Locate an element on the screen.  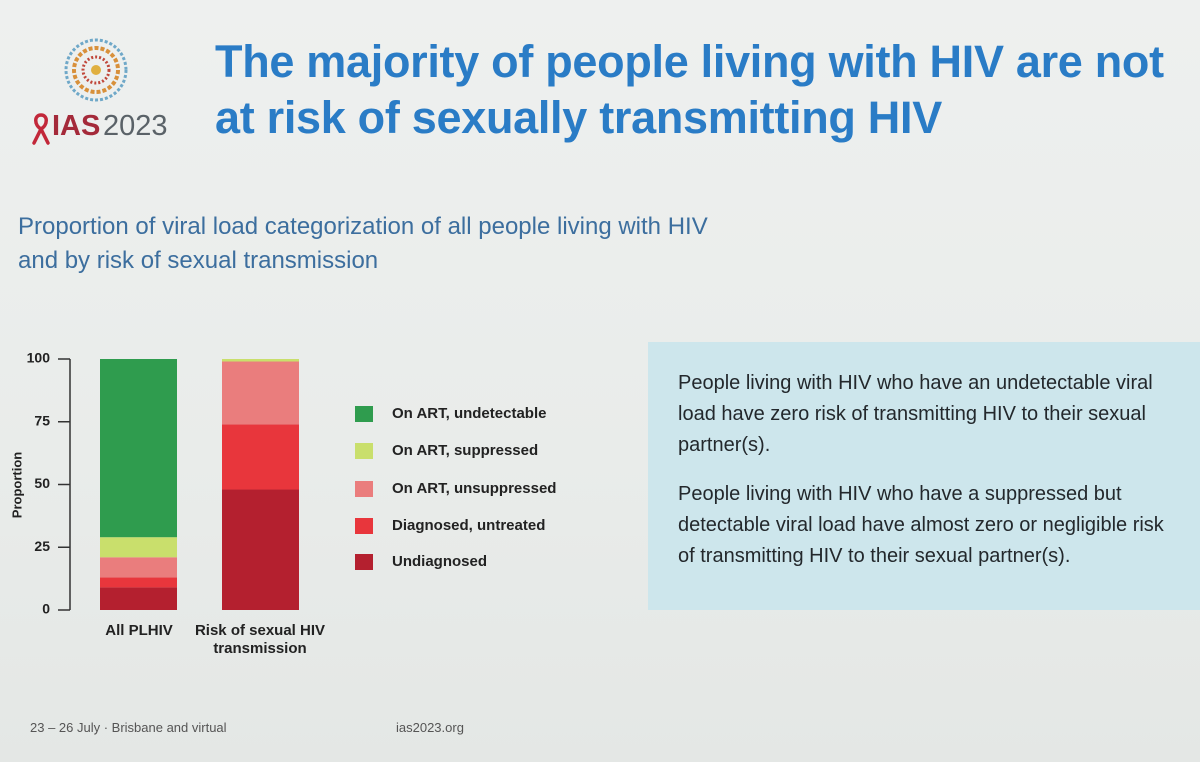
legend-label: On ART, unsuppressed is located at coordinates (474, 488).